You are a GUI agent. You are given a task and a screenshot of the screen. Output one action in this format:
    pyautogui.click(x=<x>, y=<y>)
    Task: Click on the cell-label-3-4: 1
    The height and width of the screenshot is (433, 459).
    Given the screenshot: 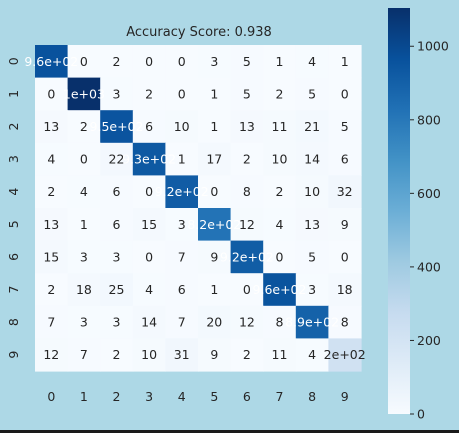 What is the action you would take?
    pyautogui.click(x=182, y=159)
    